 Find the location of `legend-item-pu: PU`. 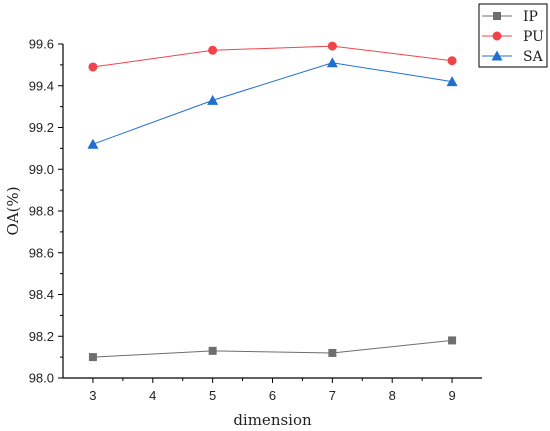

legend-item-pu: PU is located at coordinates (513, 37).